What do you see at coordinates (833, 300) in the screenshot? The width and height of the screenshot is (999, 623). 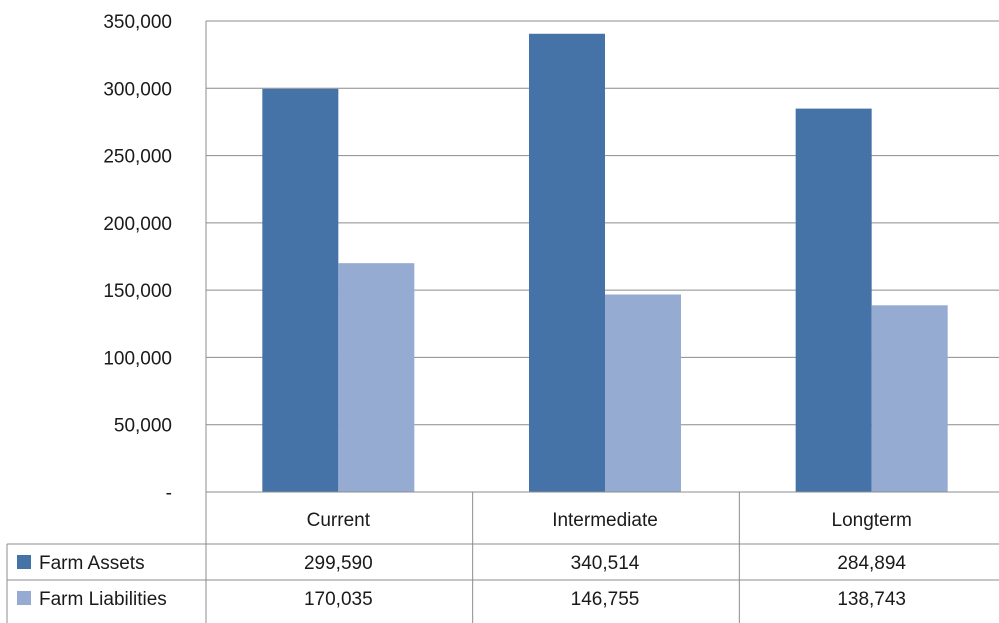 I see `bar-farm-assets-longterm` at bounding box center [833, 300].